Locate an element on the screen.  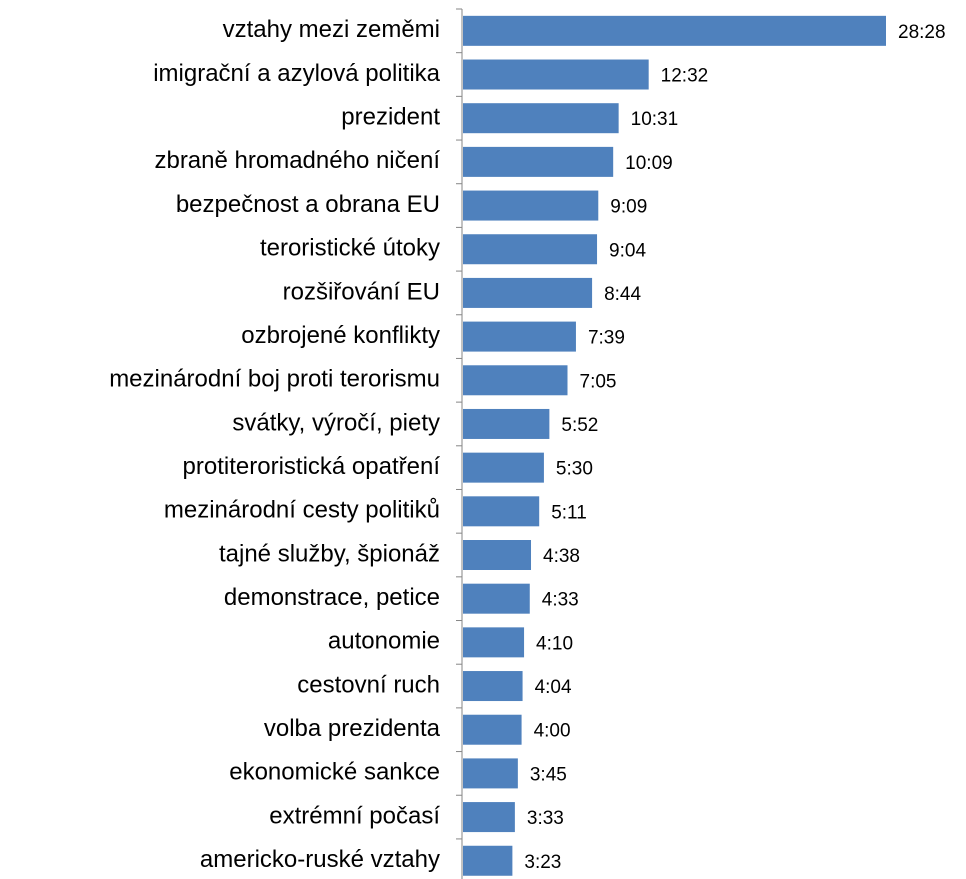
category-label: extrémní počasí is located at coordinates (354, 815).